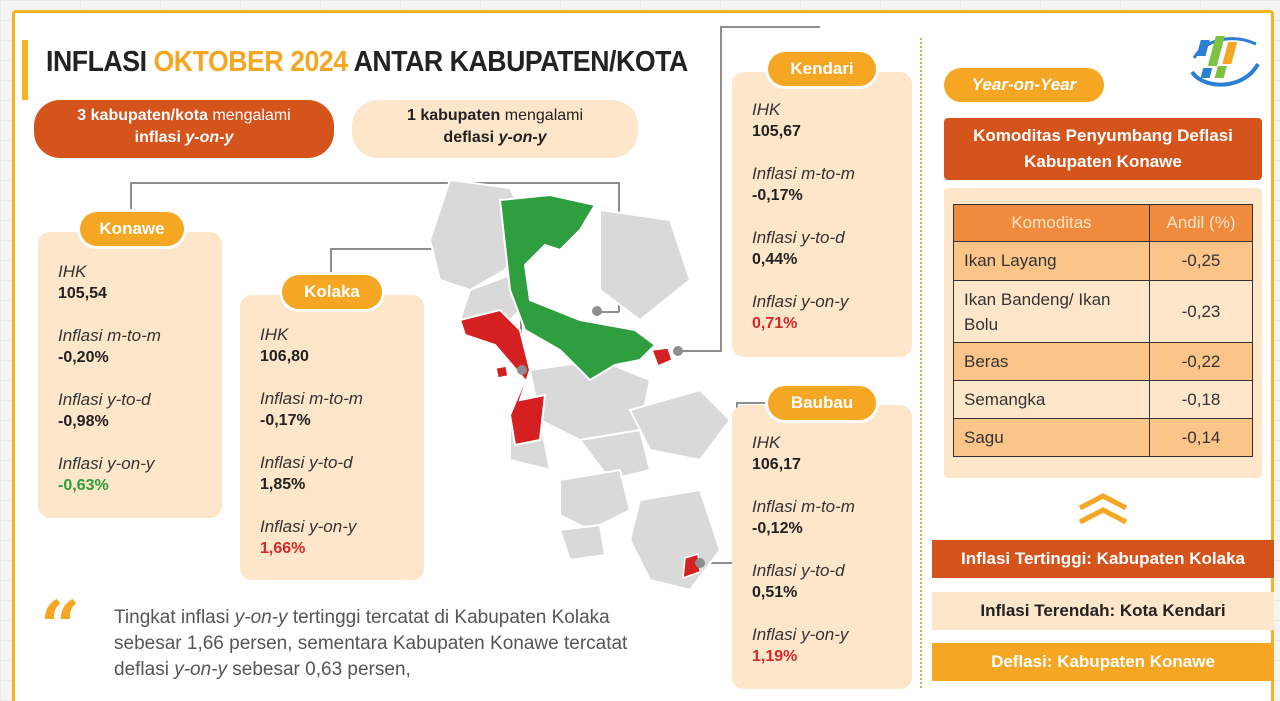  Describe the element at coordinates (577, 287) in the screenshot. I see `map-region-konawe` at that location.